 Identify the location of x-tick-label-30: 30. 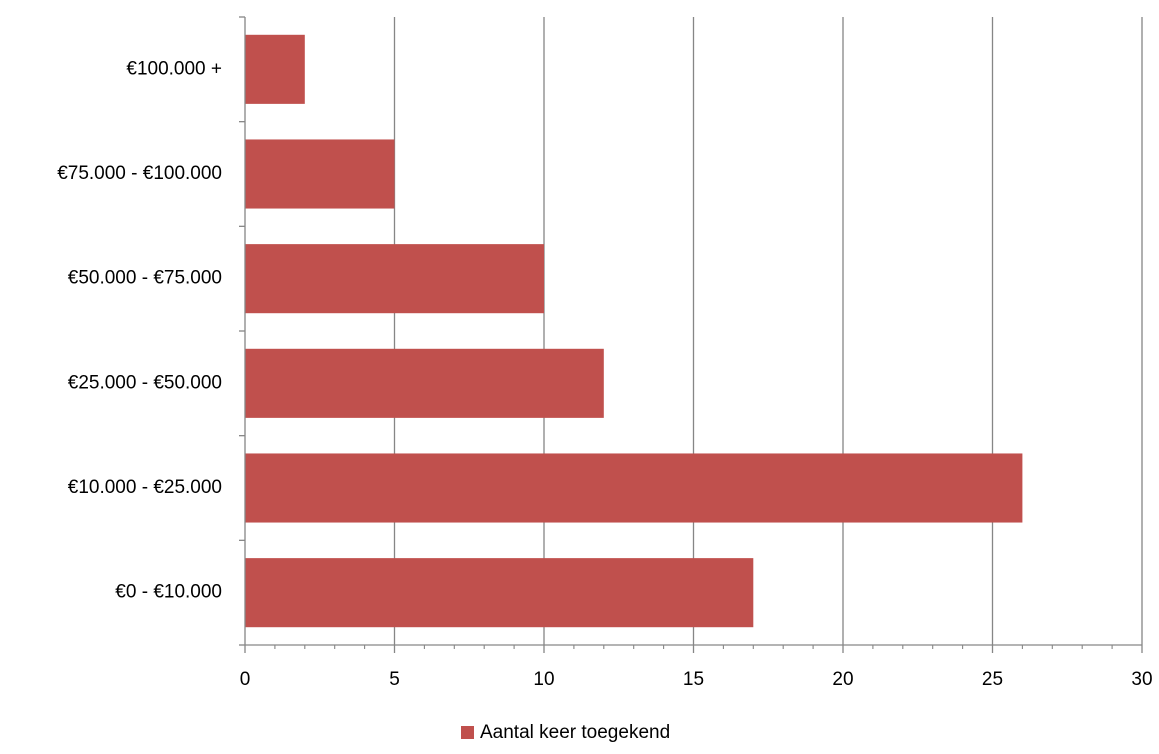
(1141, 679).